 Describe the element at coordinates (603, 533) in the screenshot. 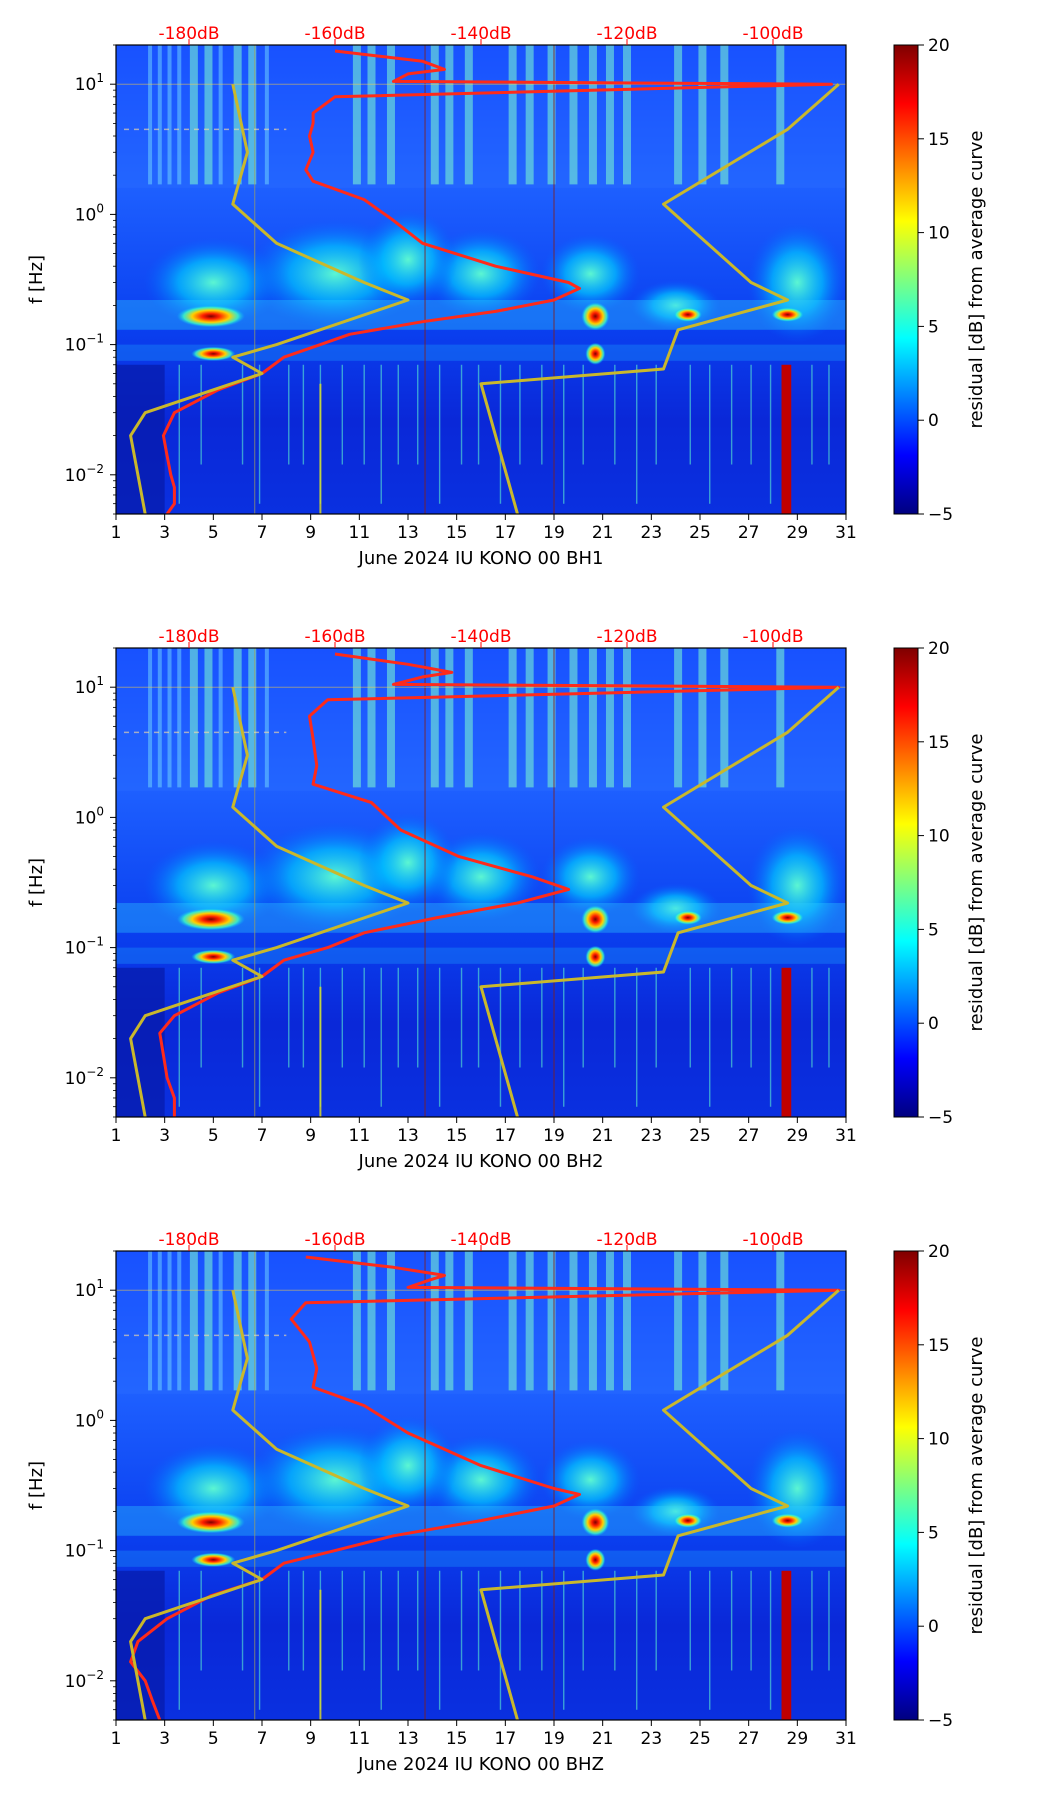

I see `x-tick-label: 21` at that location.